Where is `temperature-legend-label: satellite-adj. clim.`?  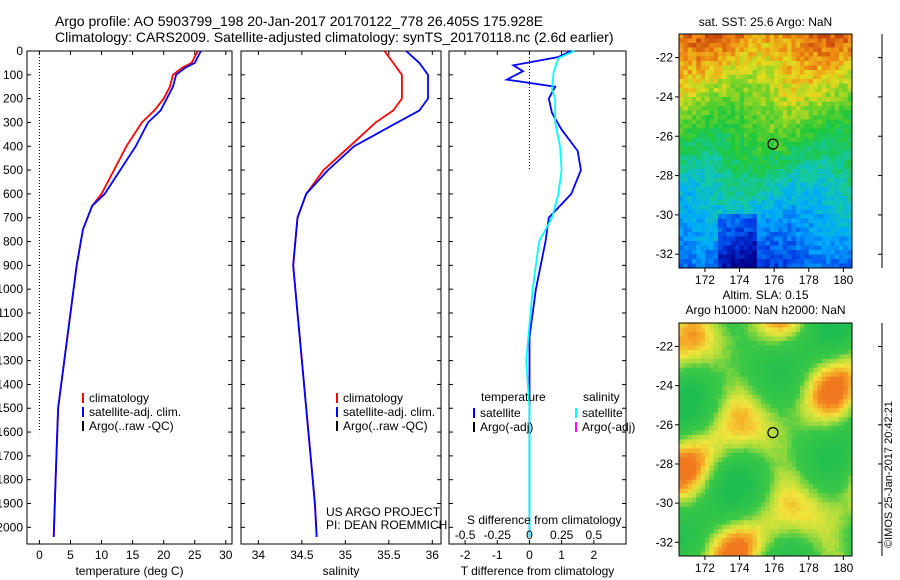 temperature-legend-label: satellite-adj. clim. is located at coordinates (135, 412).